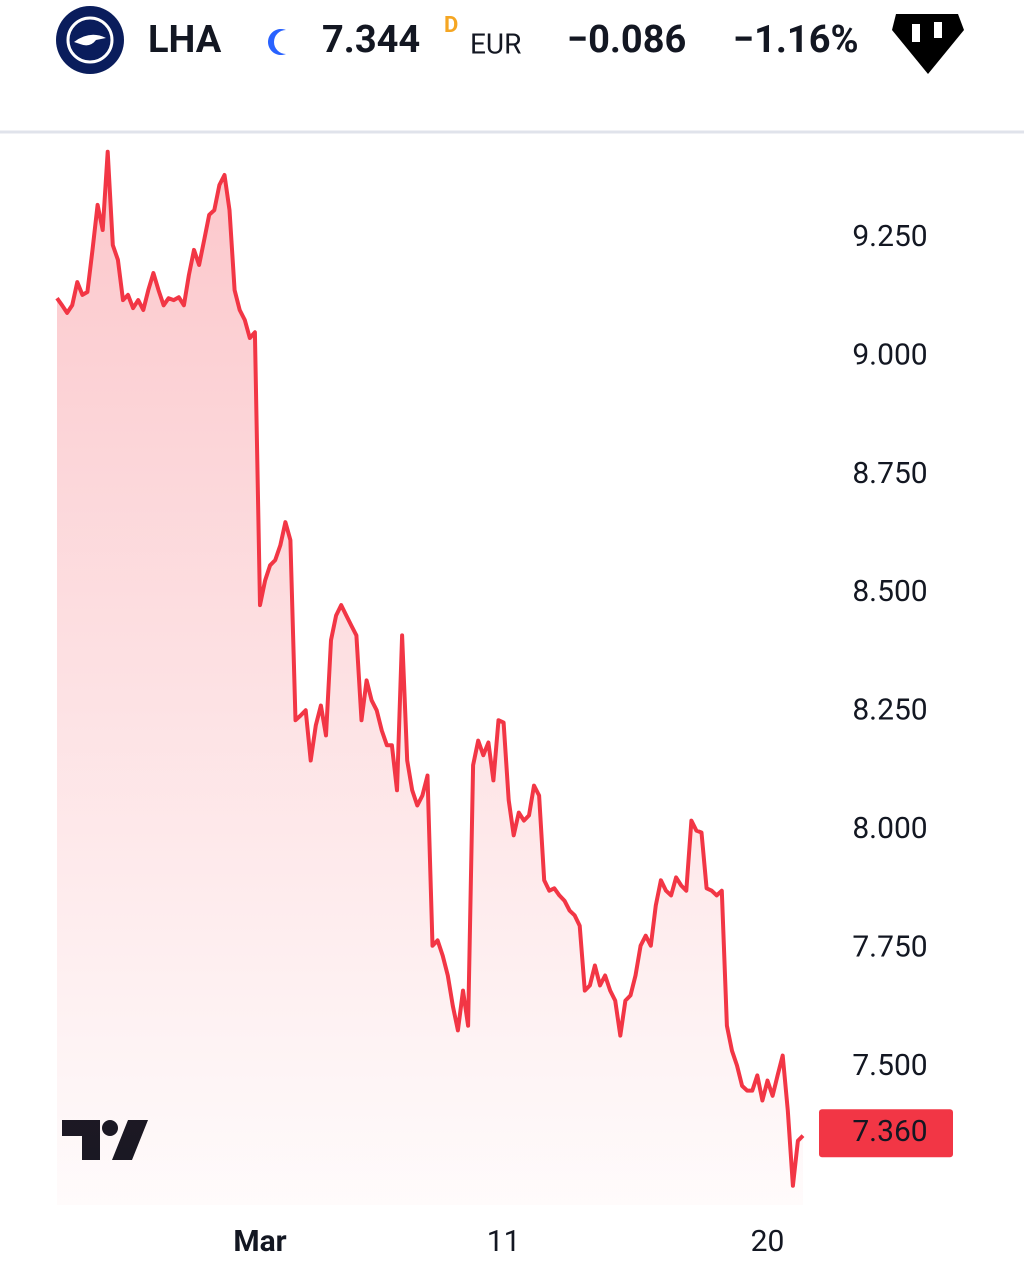  Describe the element at coordinates (185, 40) in the screenshot. I see `symbol: LHA` at that location.